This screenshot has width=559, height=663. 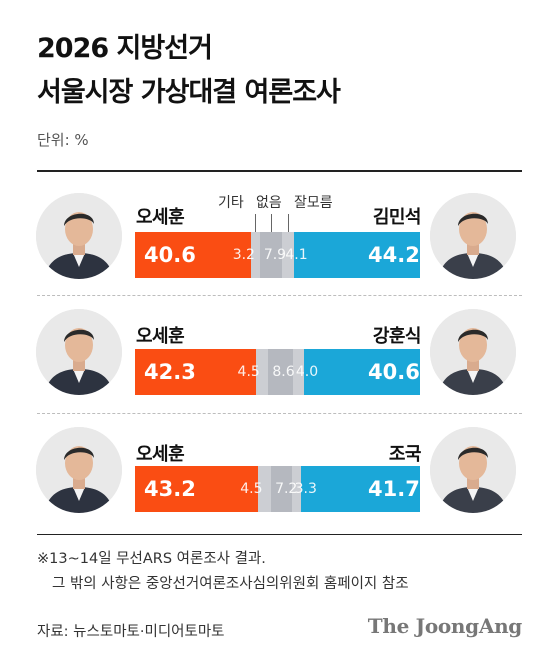 I want to click on candidate-name-left-2: 오세훈, so click(x=160, y=336).